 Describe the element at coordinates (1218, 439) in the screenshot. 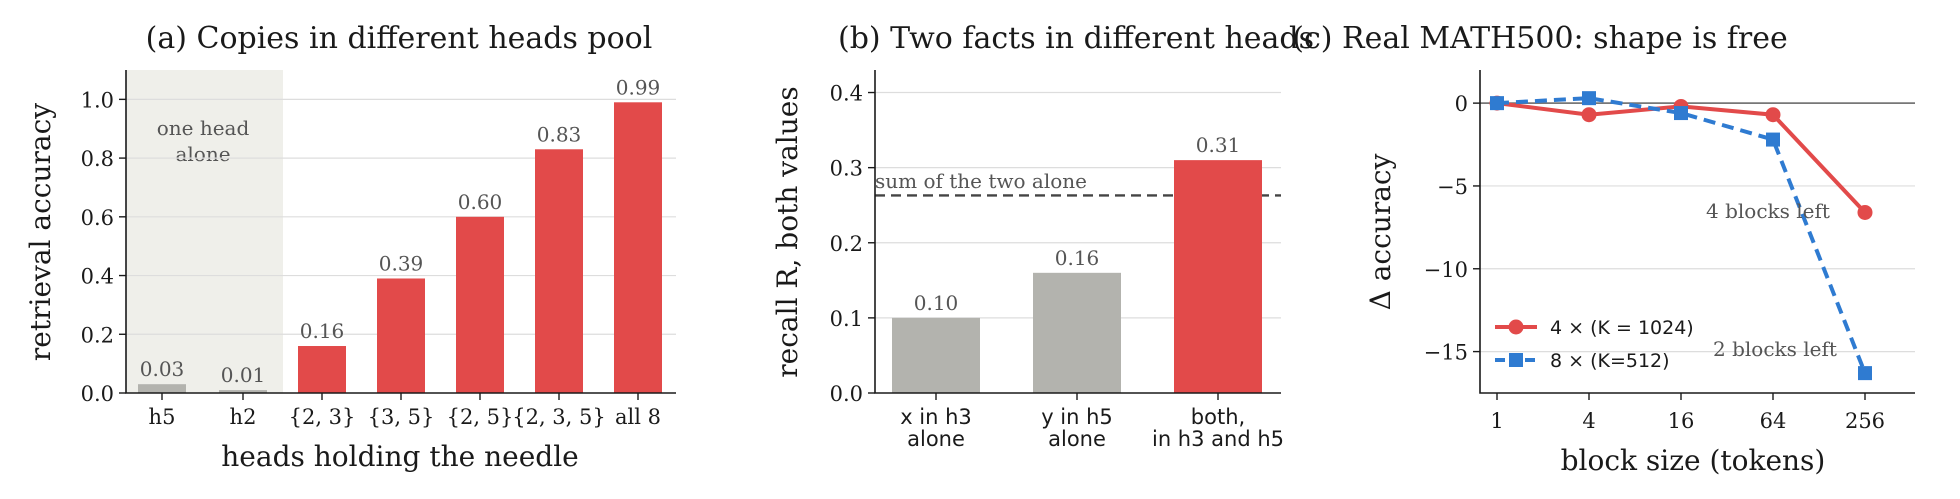

I see `panel-b-x-tick-label: in h3 and h5` at that location.